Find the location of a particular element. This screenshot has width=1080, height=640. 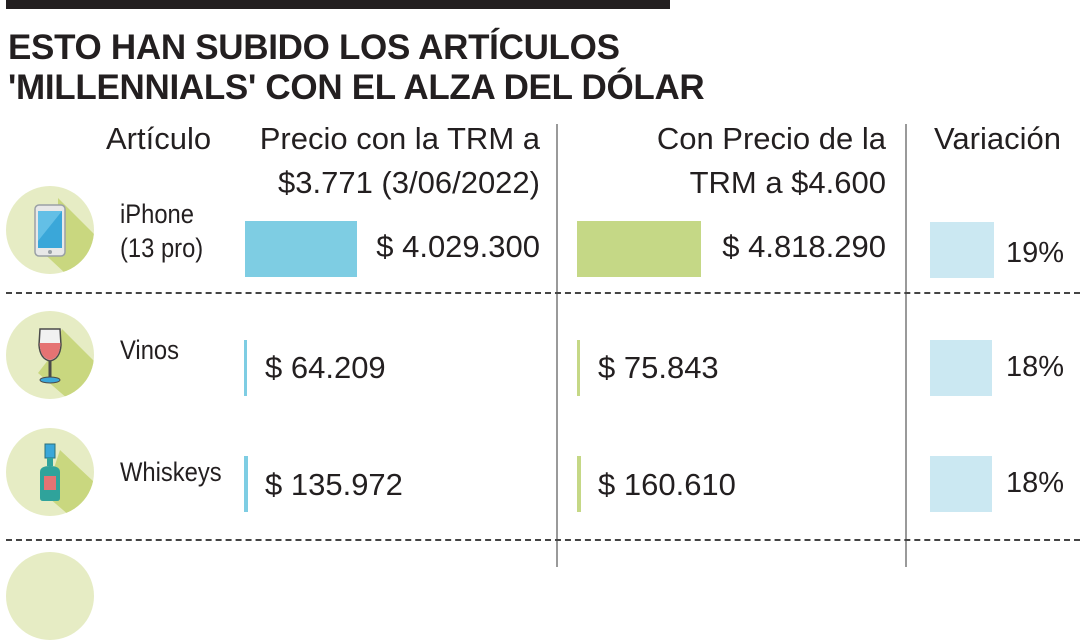

value-price-new-vinos: $ 75.843 is located at coordinates (658, 367).